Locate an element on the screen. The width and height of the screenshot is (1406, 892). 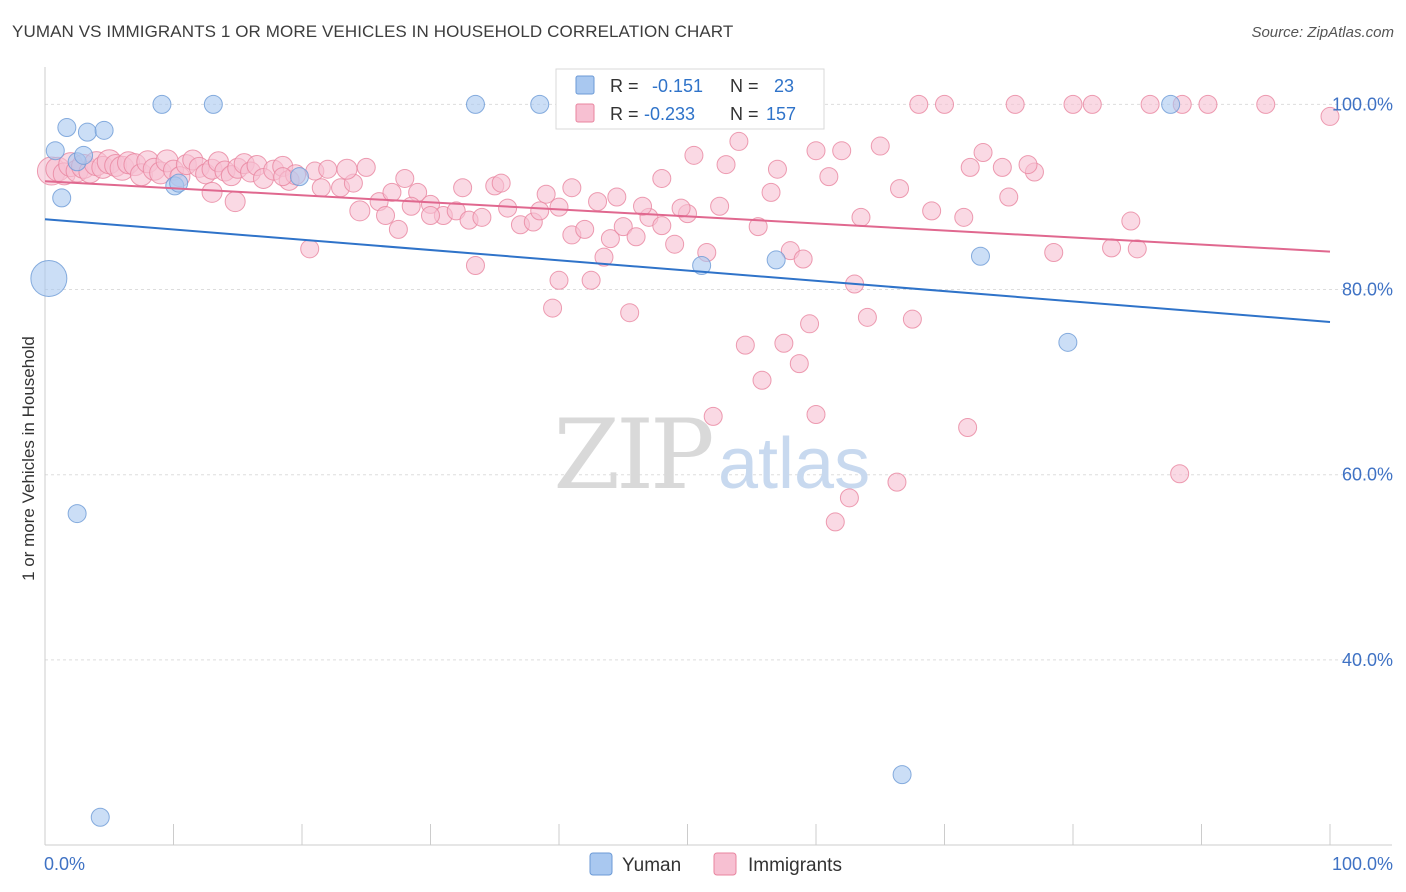
x-tick-label-0: 0.0% is located at coordinates (64, 864).